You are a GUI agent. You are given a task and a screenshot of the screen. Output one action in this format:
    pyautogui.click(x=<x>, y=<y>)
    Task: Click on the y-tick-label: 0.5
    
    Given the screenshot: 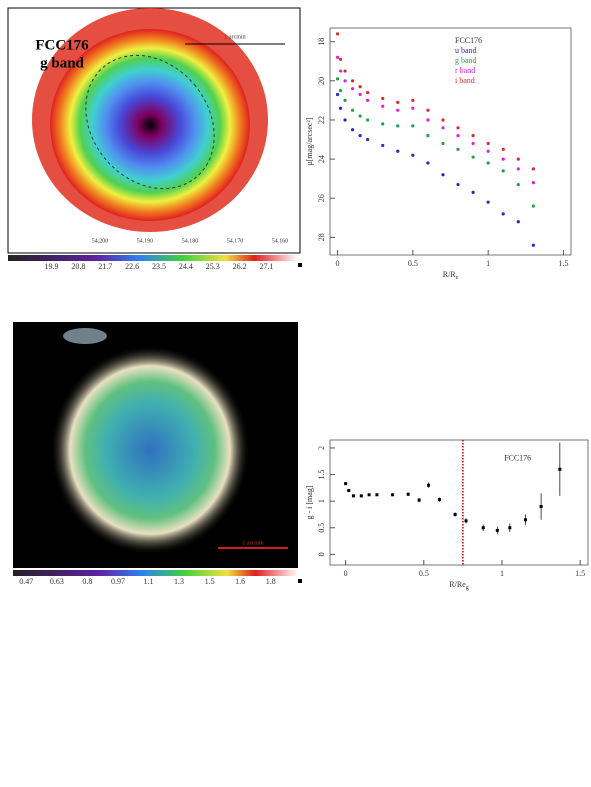 What is the action you would take?
    pyautogui.click(x=321, y=528)
    